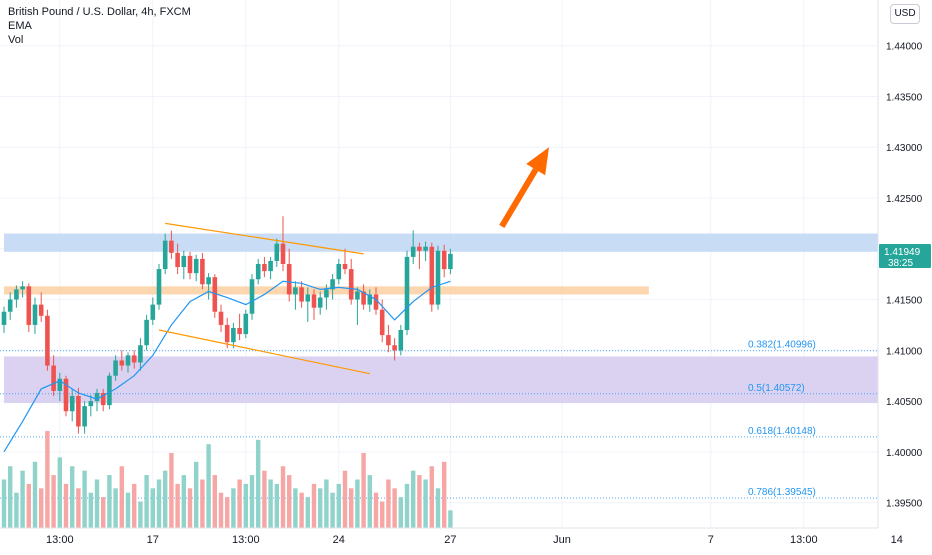 This screenshot has width=932, height=555. I want to click on zone-purple, so click(441, 380).